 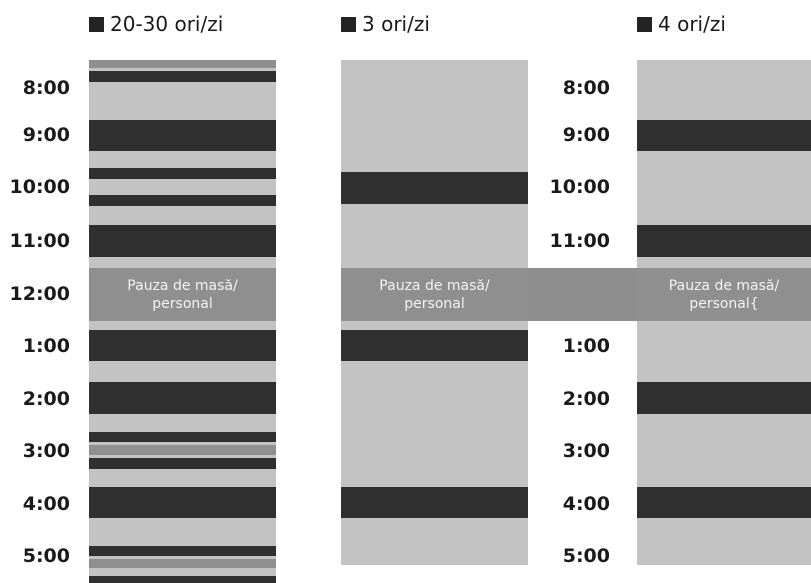 What do you see at coordinates (167, 24) in the screenshot?
I see `legend-label: 20-30 ori/zi` at bounding box center [167, 24].